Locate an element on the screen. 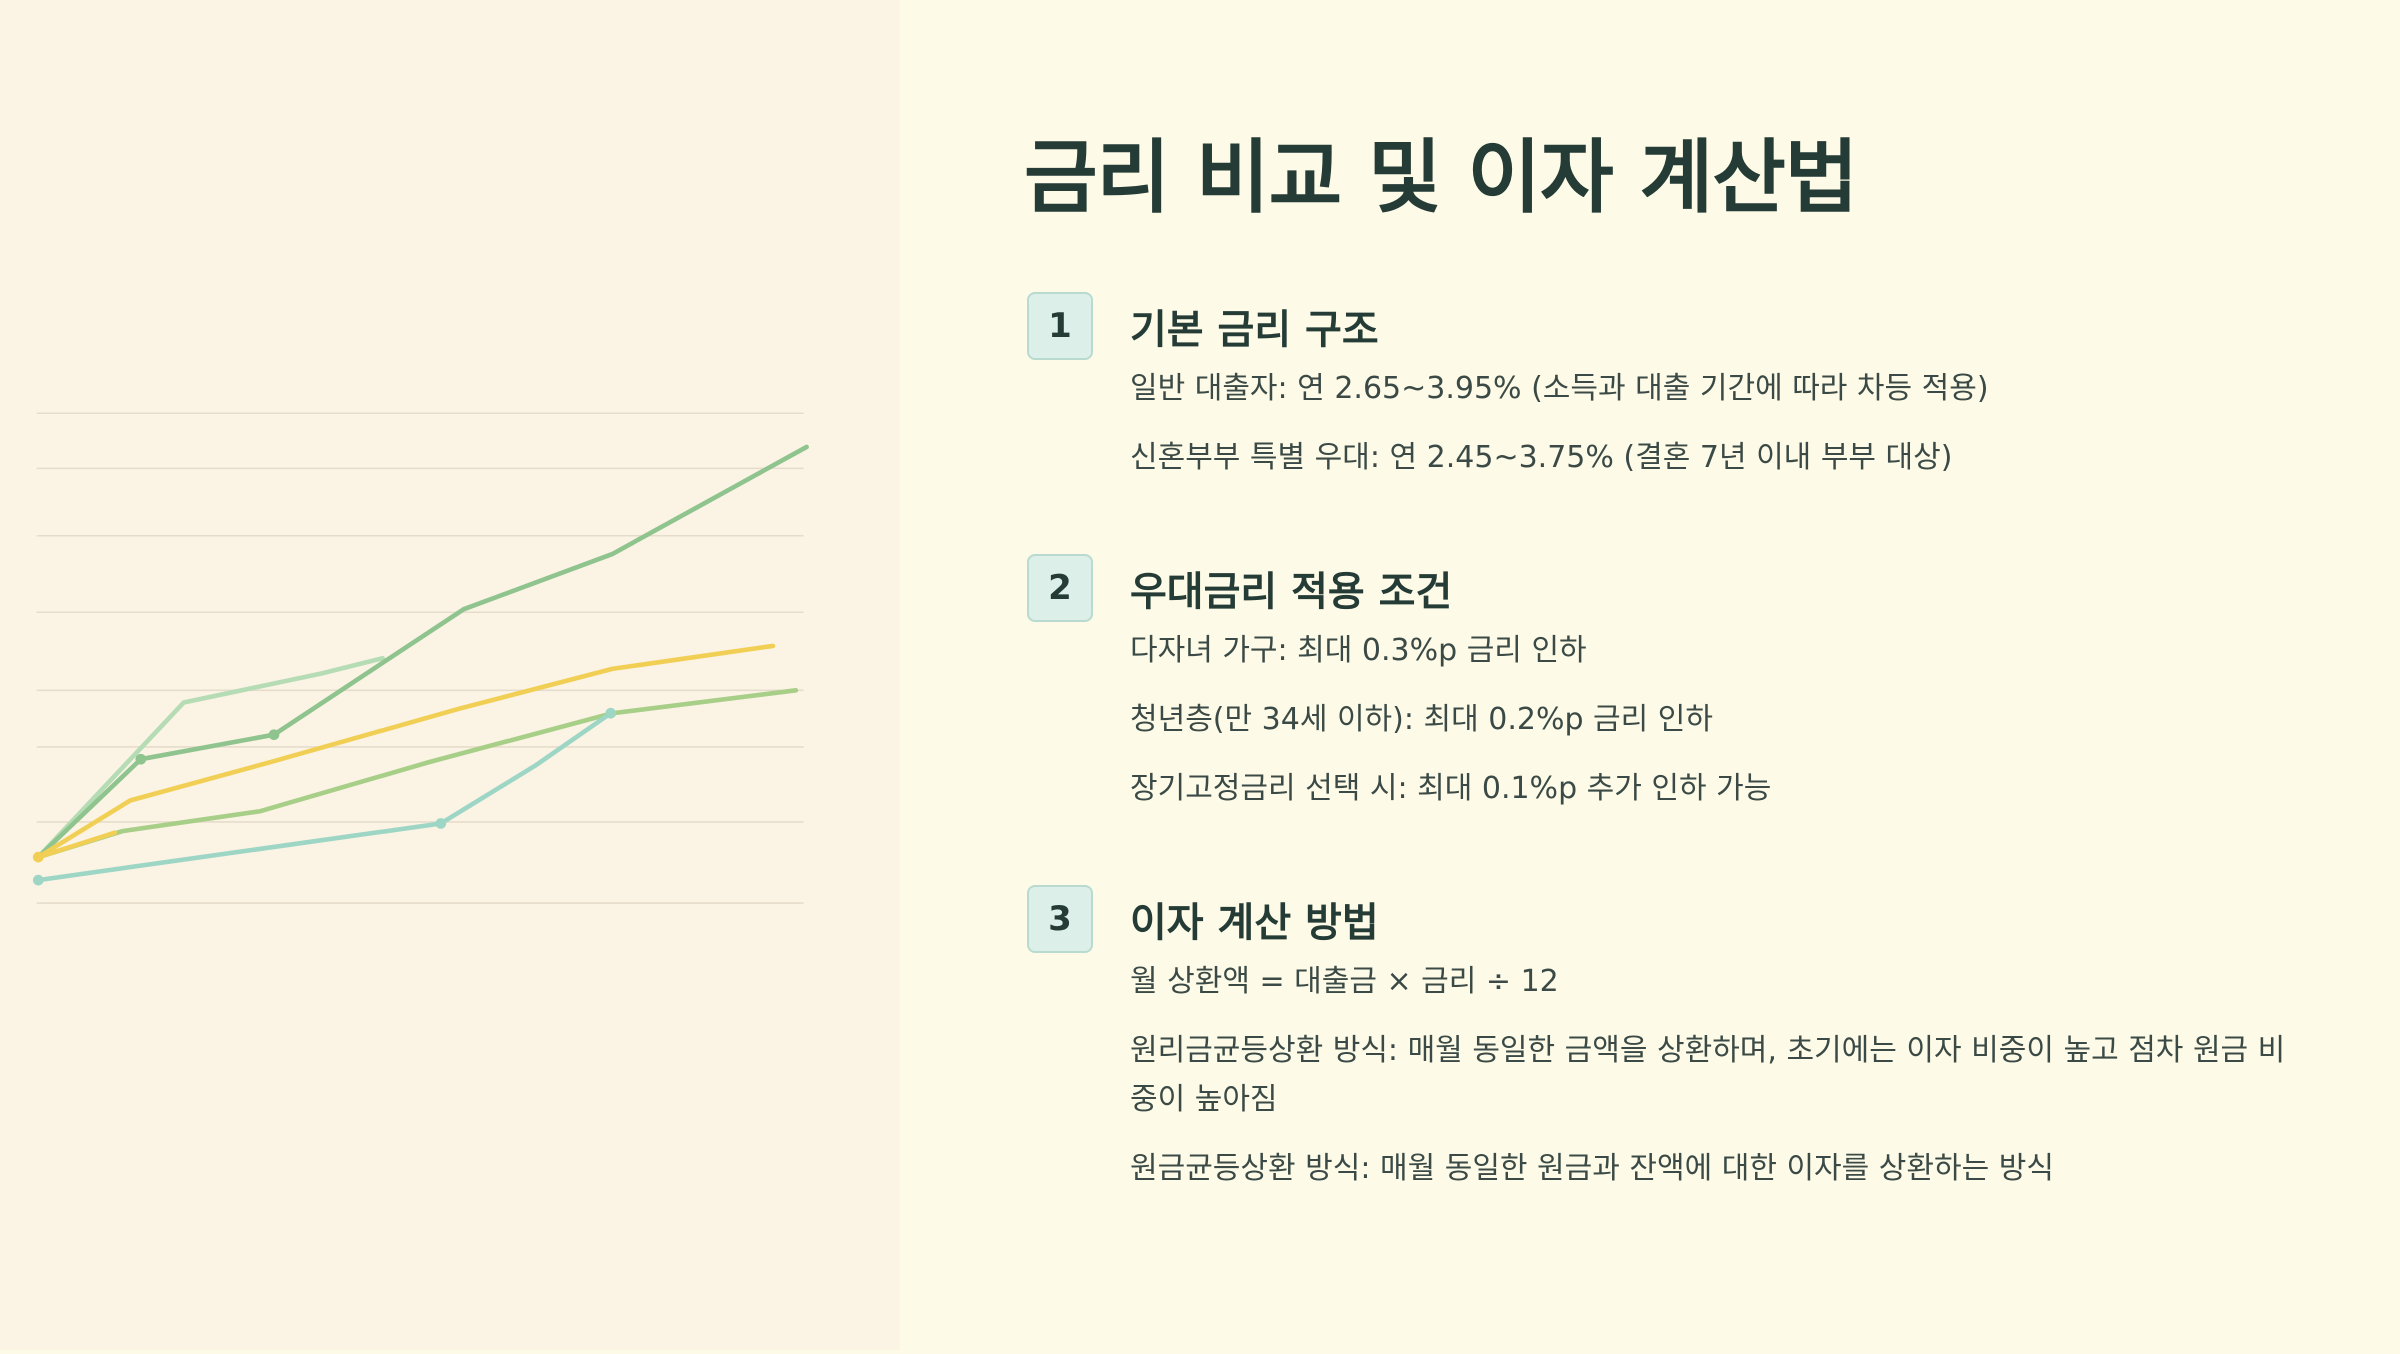 This screenshot has height=1354, width=2400. section-heading: 우대금리 적용 조건 is located at coordinates (1291, 592).